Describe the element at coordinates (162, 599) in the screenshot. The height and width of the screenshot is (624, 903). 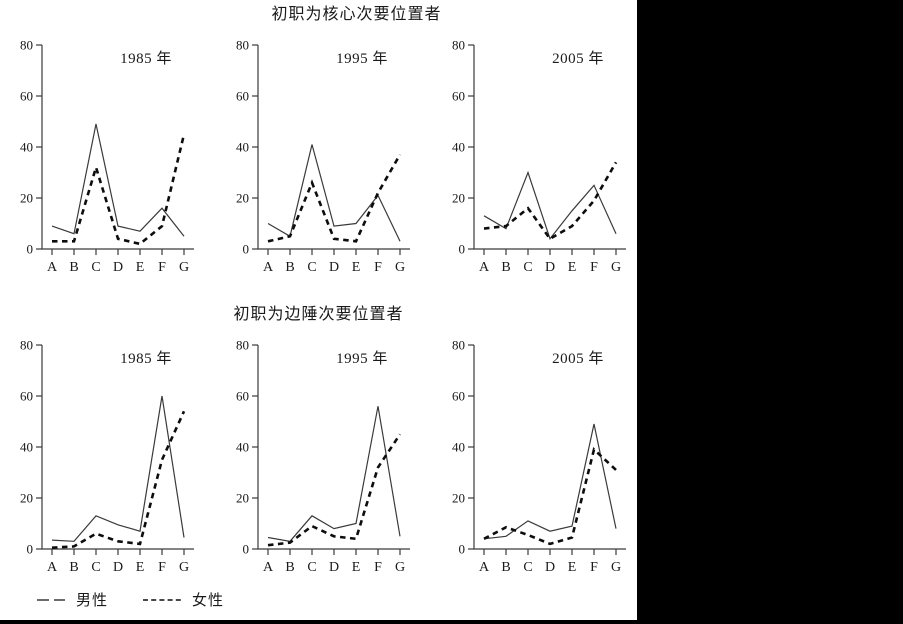
I see `female-line-sample-icon` at that location.